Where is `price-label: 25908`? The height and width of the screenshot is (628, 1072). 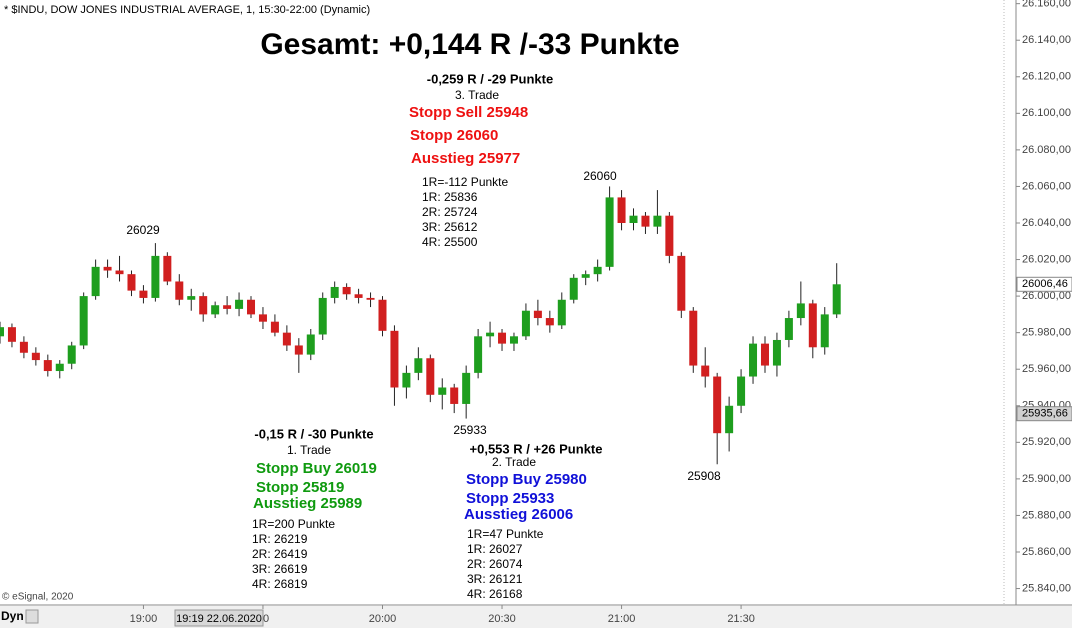 price-label: 25908 is located at coordinates (704, 476).